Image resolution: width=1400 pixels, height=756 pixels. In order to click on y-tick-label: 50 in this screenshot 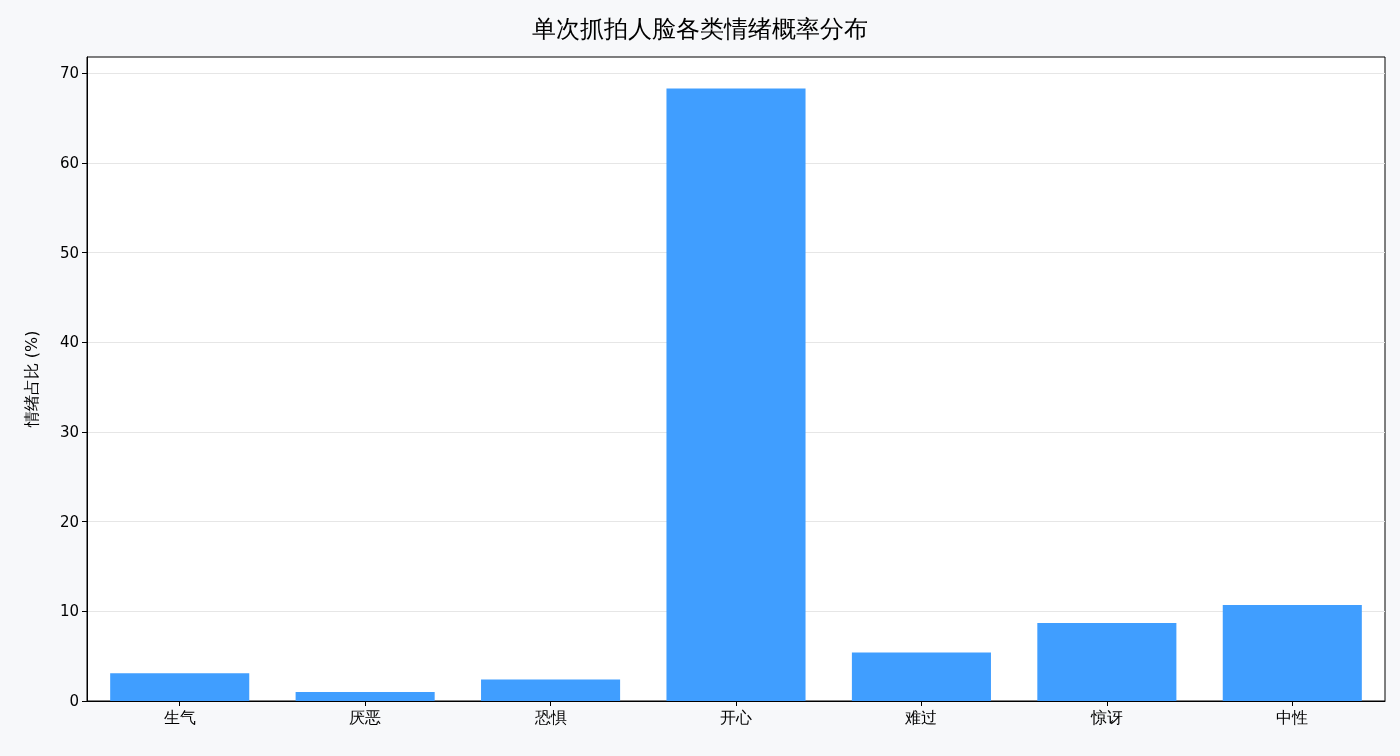, I will do `click(69, 252)`.